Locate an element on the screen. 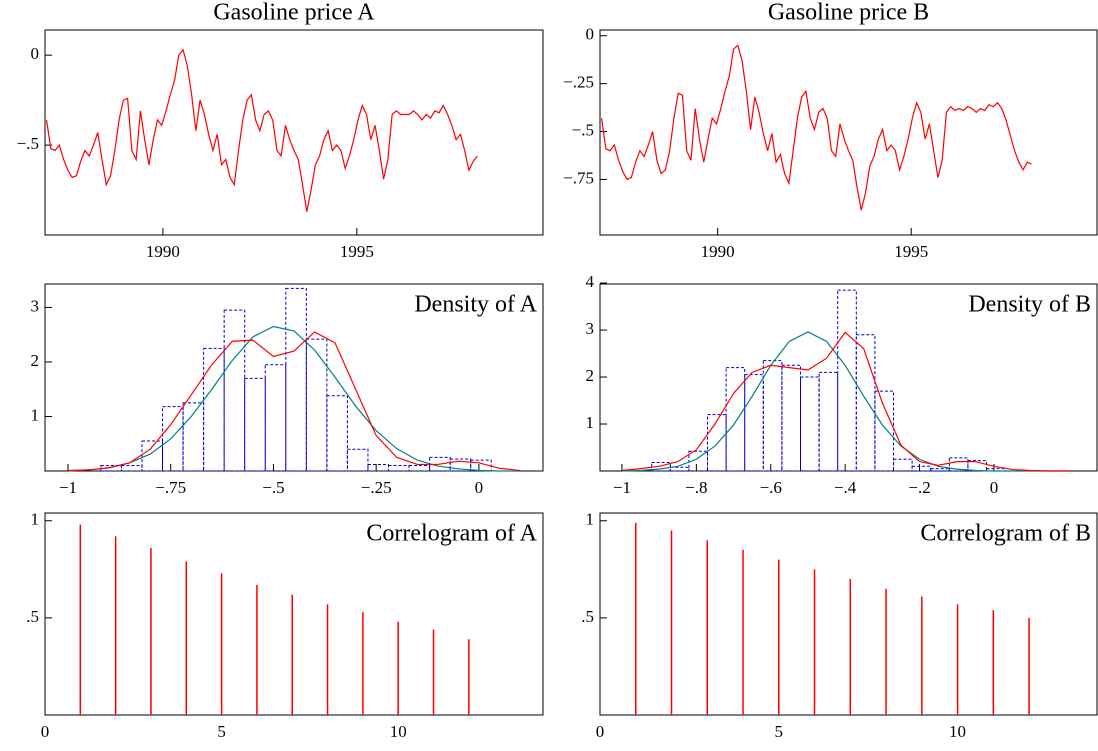 This screenshot has width=1098, height=751. panel: 1 .5 0 5 10 Correlogram of B is located at coordinates (839, 625).